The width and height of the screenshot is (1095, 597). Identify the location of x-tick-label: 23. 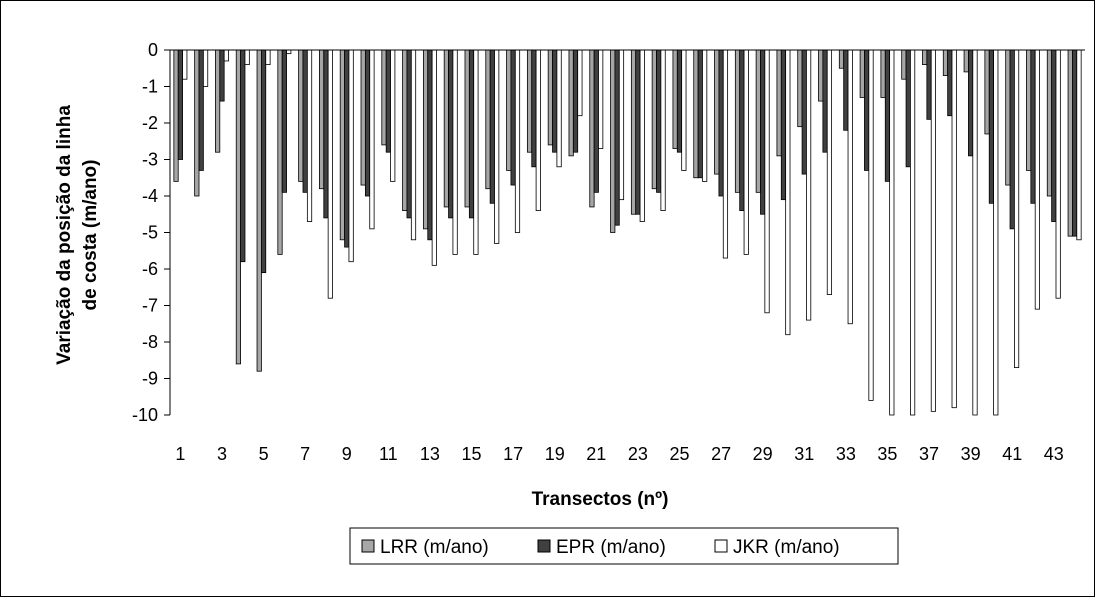
(638, 454).